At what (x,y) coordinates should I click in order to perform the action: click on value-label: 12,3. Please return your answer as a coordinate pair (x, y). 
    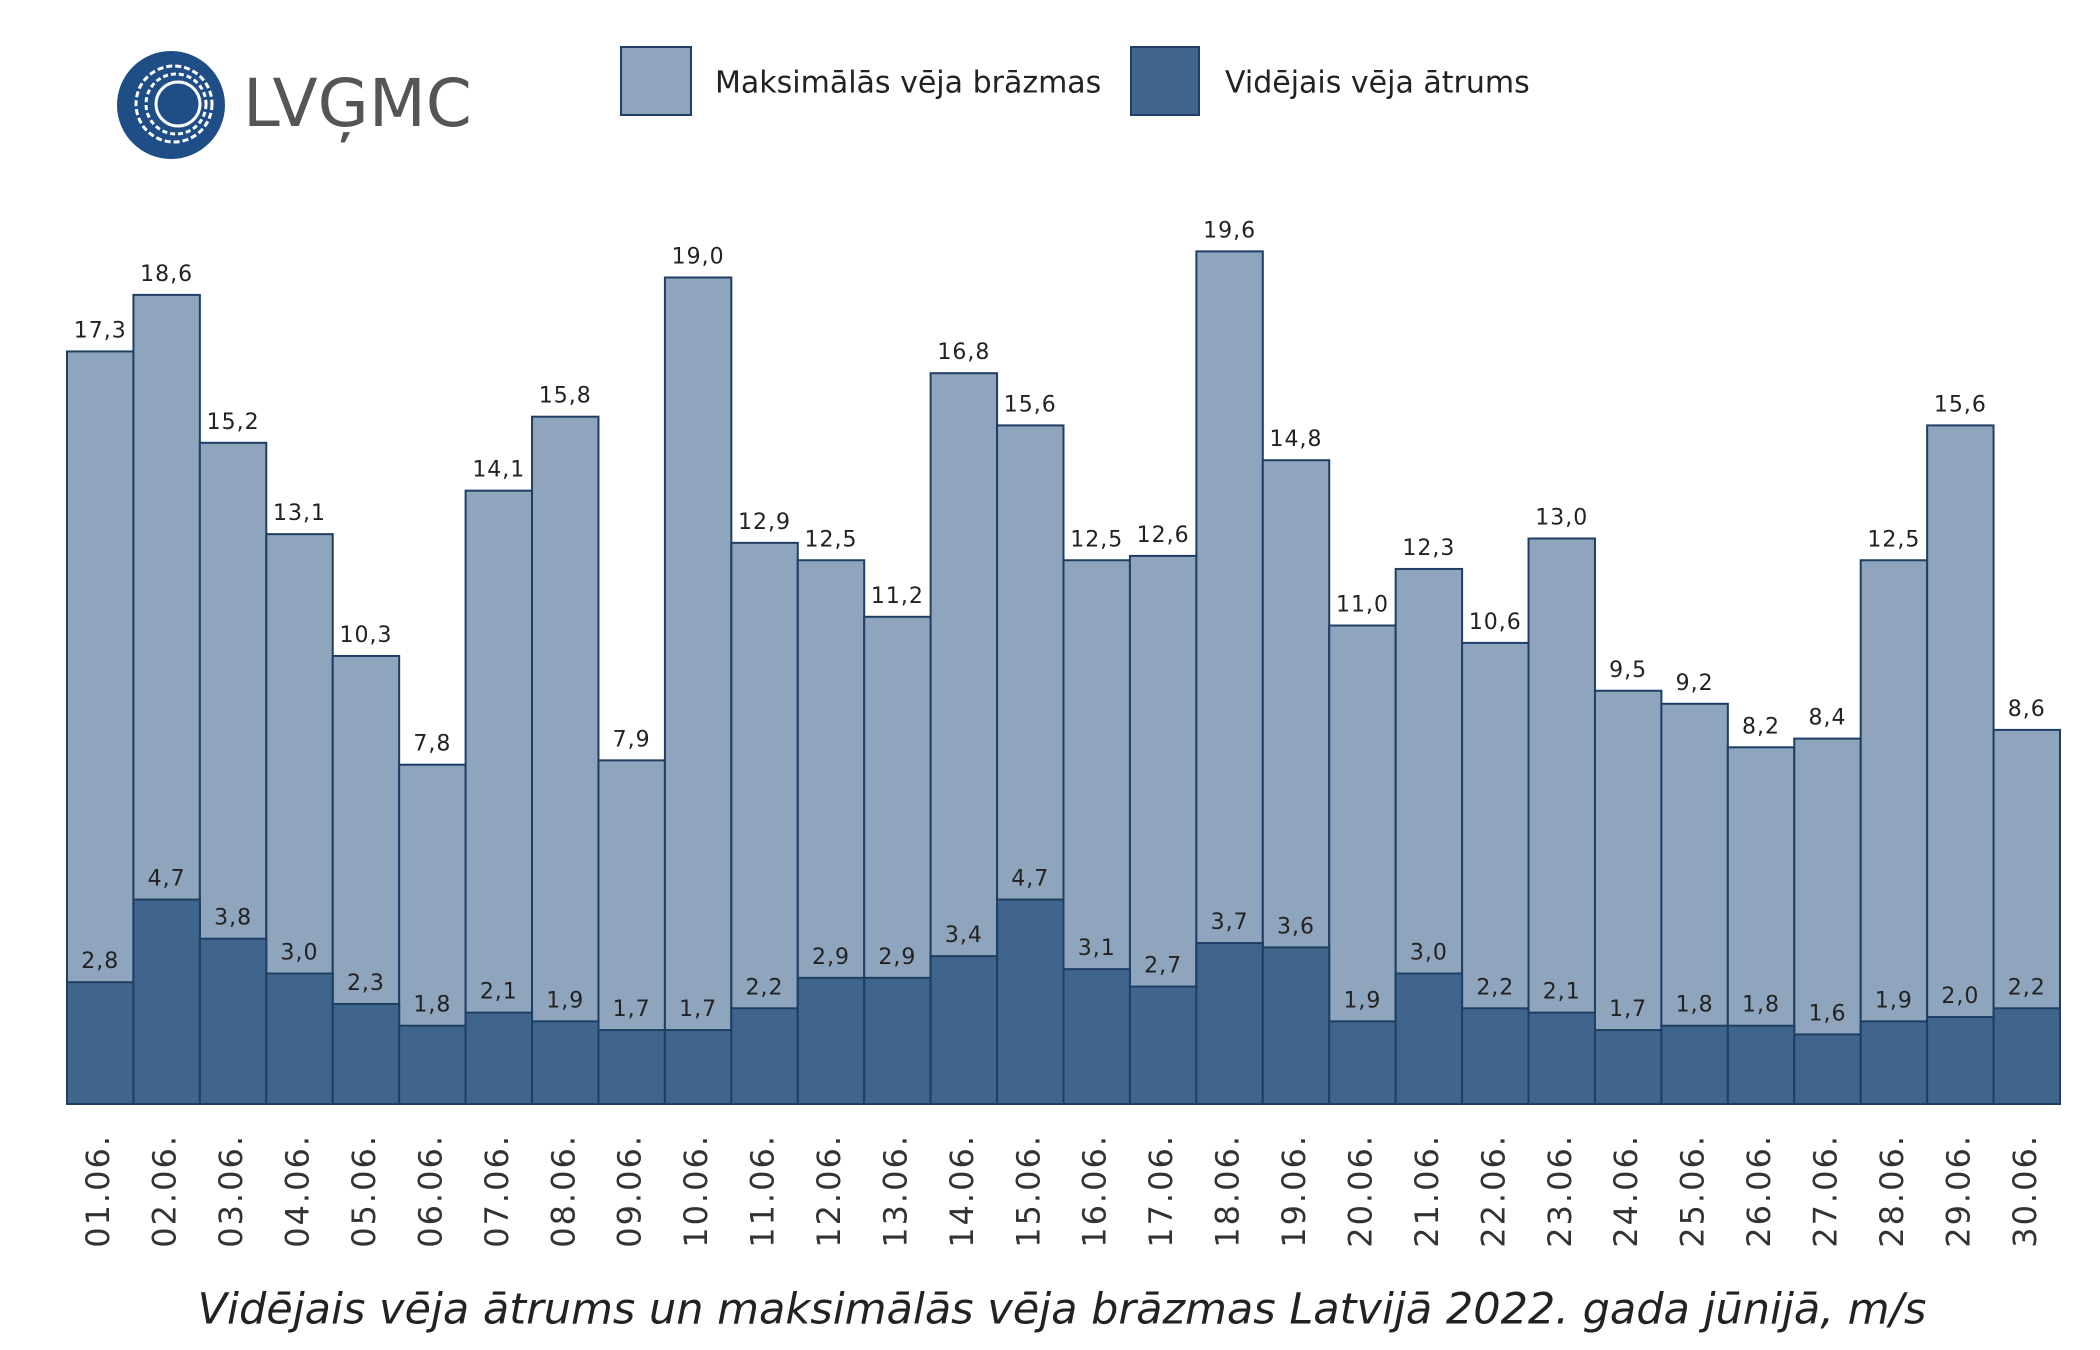
    Looking at the image, I should click on (1428, 548).